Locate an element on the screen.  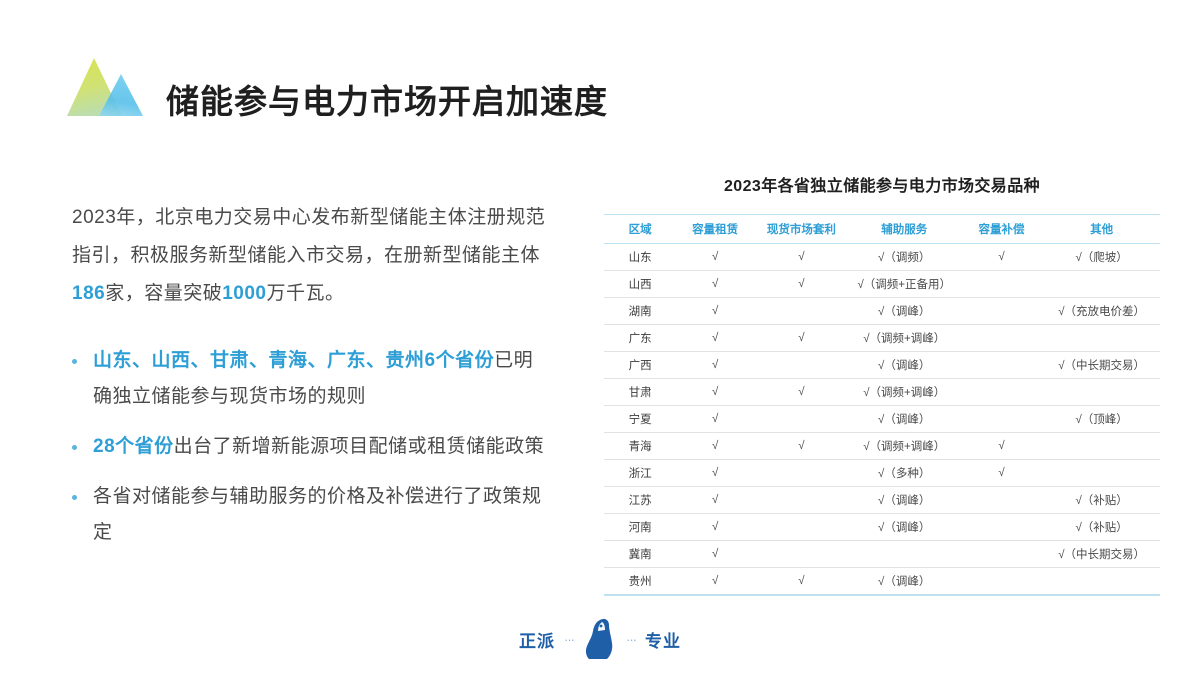
bullet-emphasis-1: 山东、山西、甘肃、青海、广东、贵州6个省份 is located at coordinates (294, 360).